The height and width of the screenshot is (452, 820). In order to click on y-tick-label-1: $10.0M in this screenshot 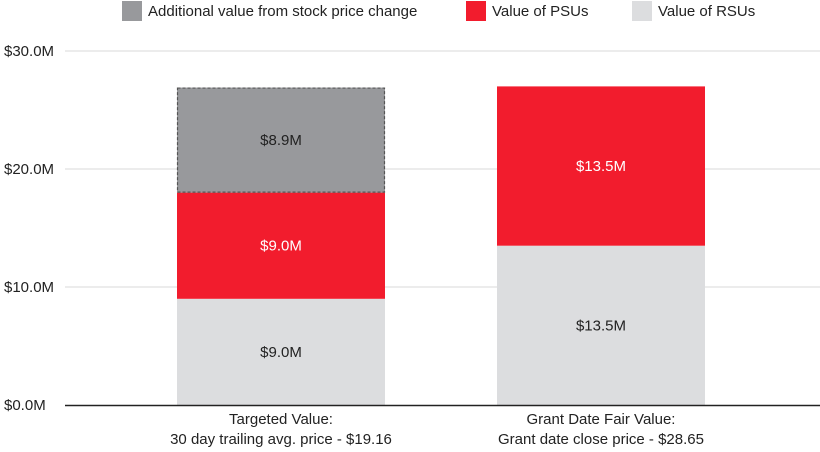, I will do `click(29, 287)`.